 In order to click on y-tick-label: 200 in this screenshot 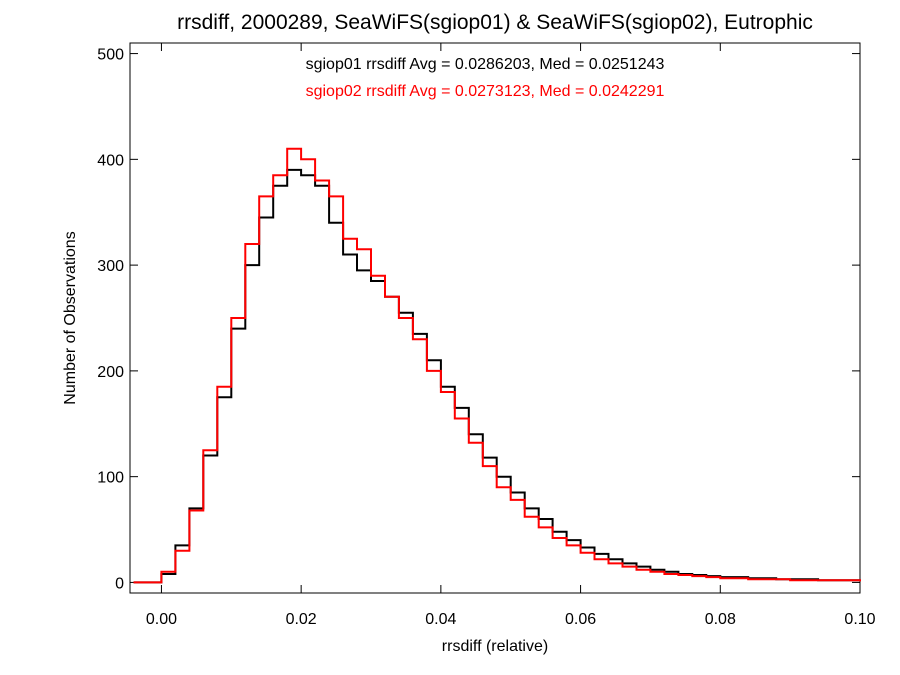, I will do `click(110, 372)`.